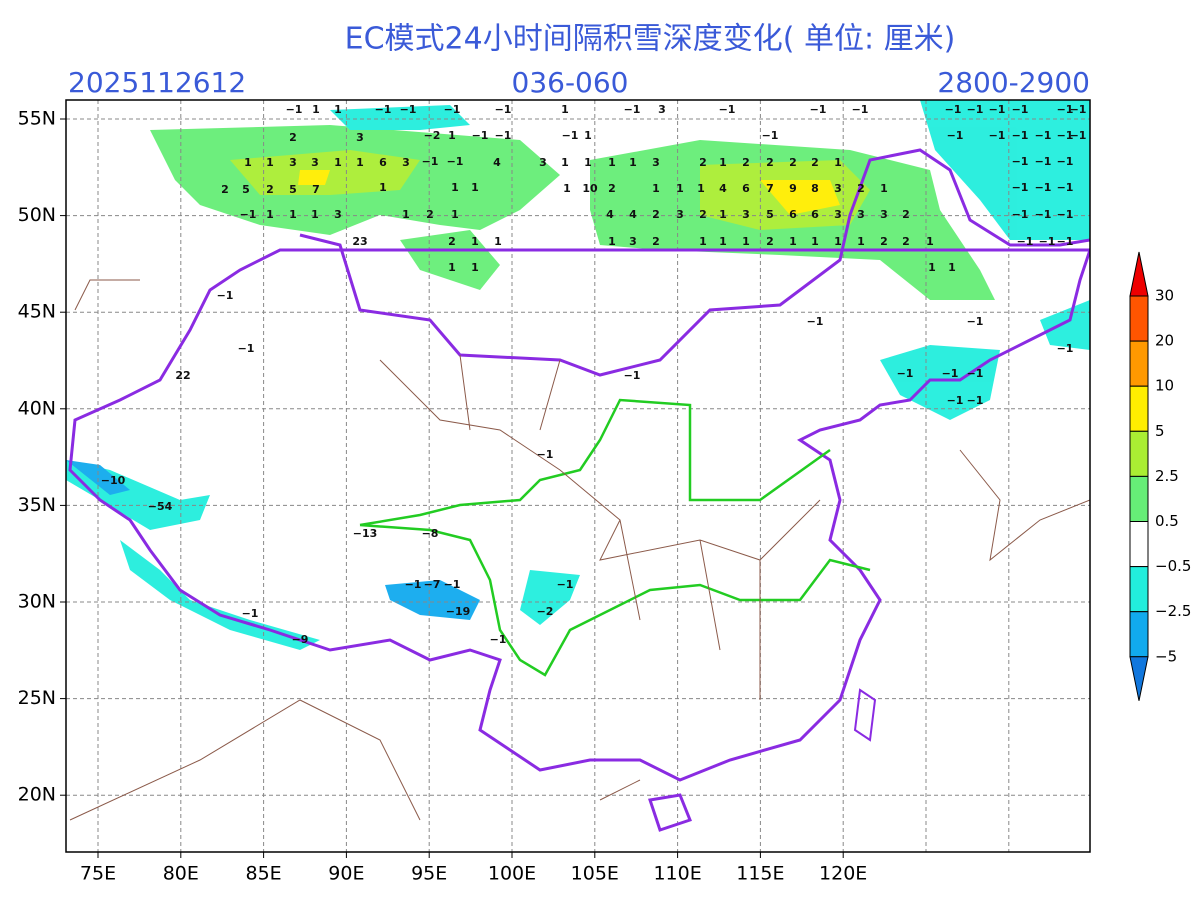  I want to click on snow-change-label: −9, so click(300, 639).